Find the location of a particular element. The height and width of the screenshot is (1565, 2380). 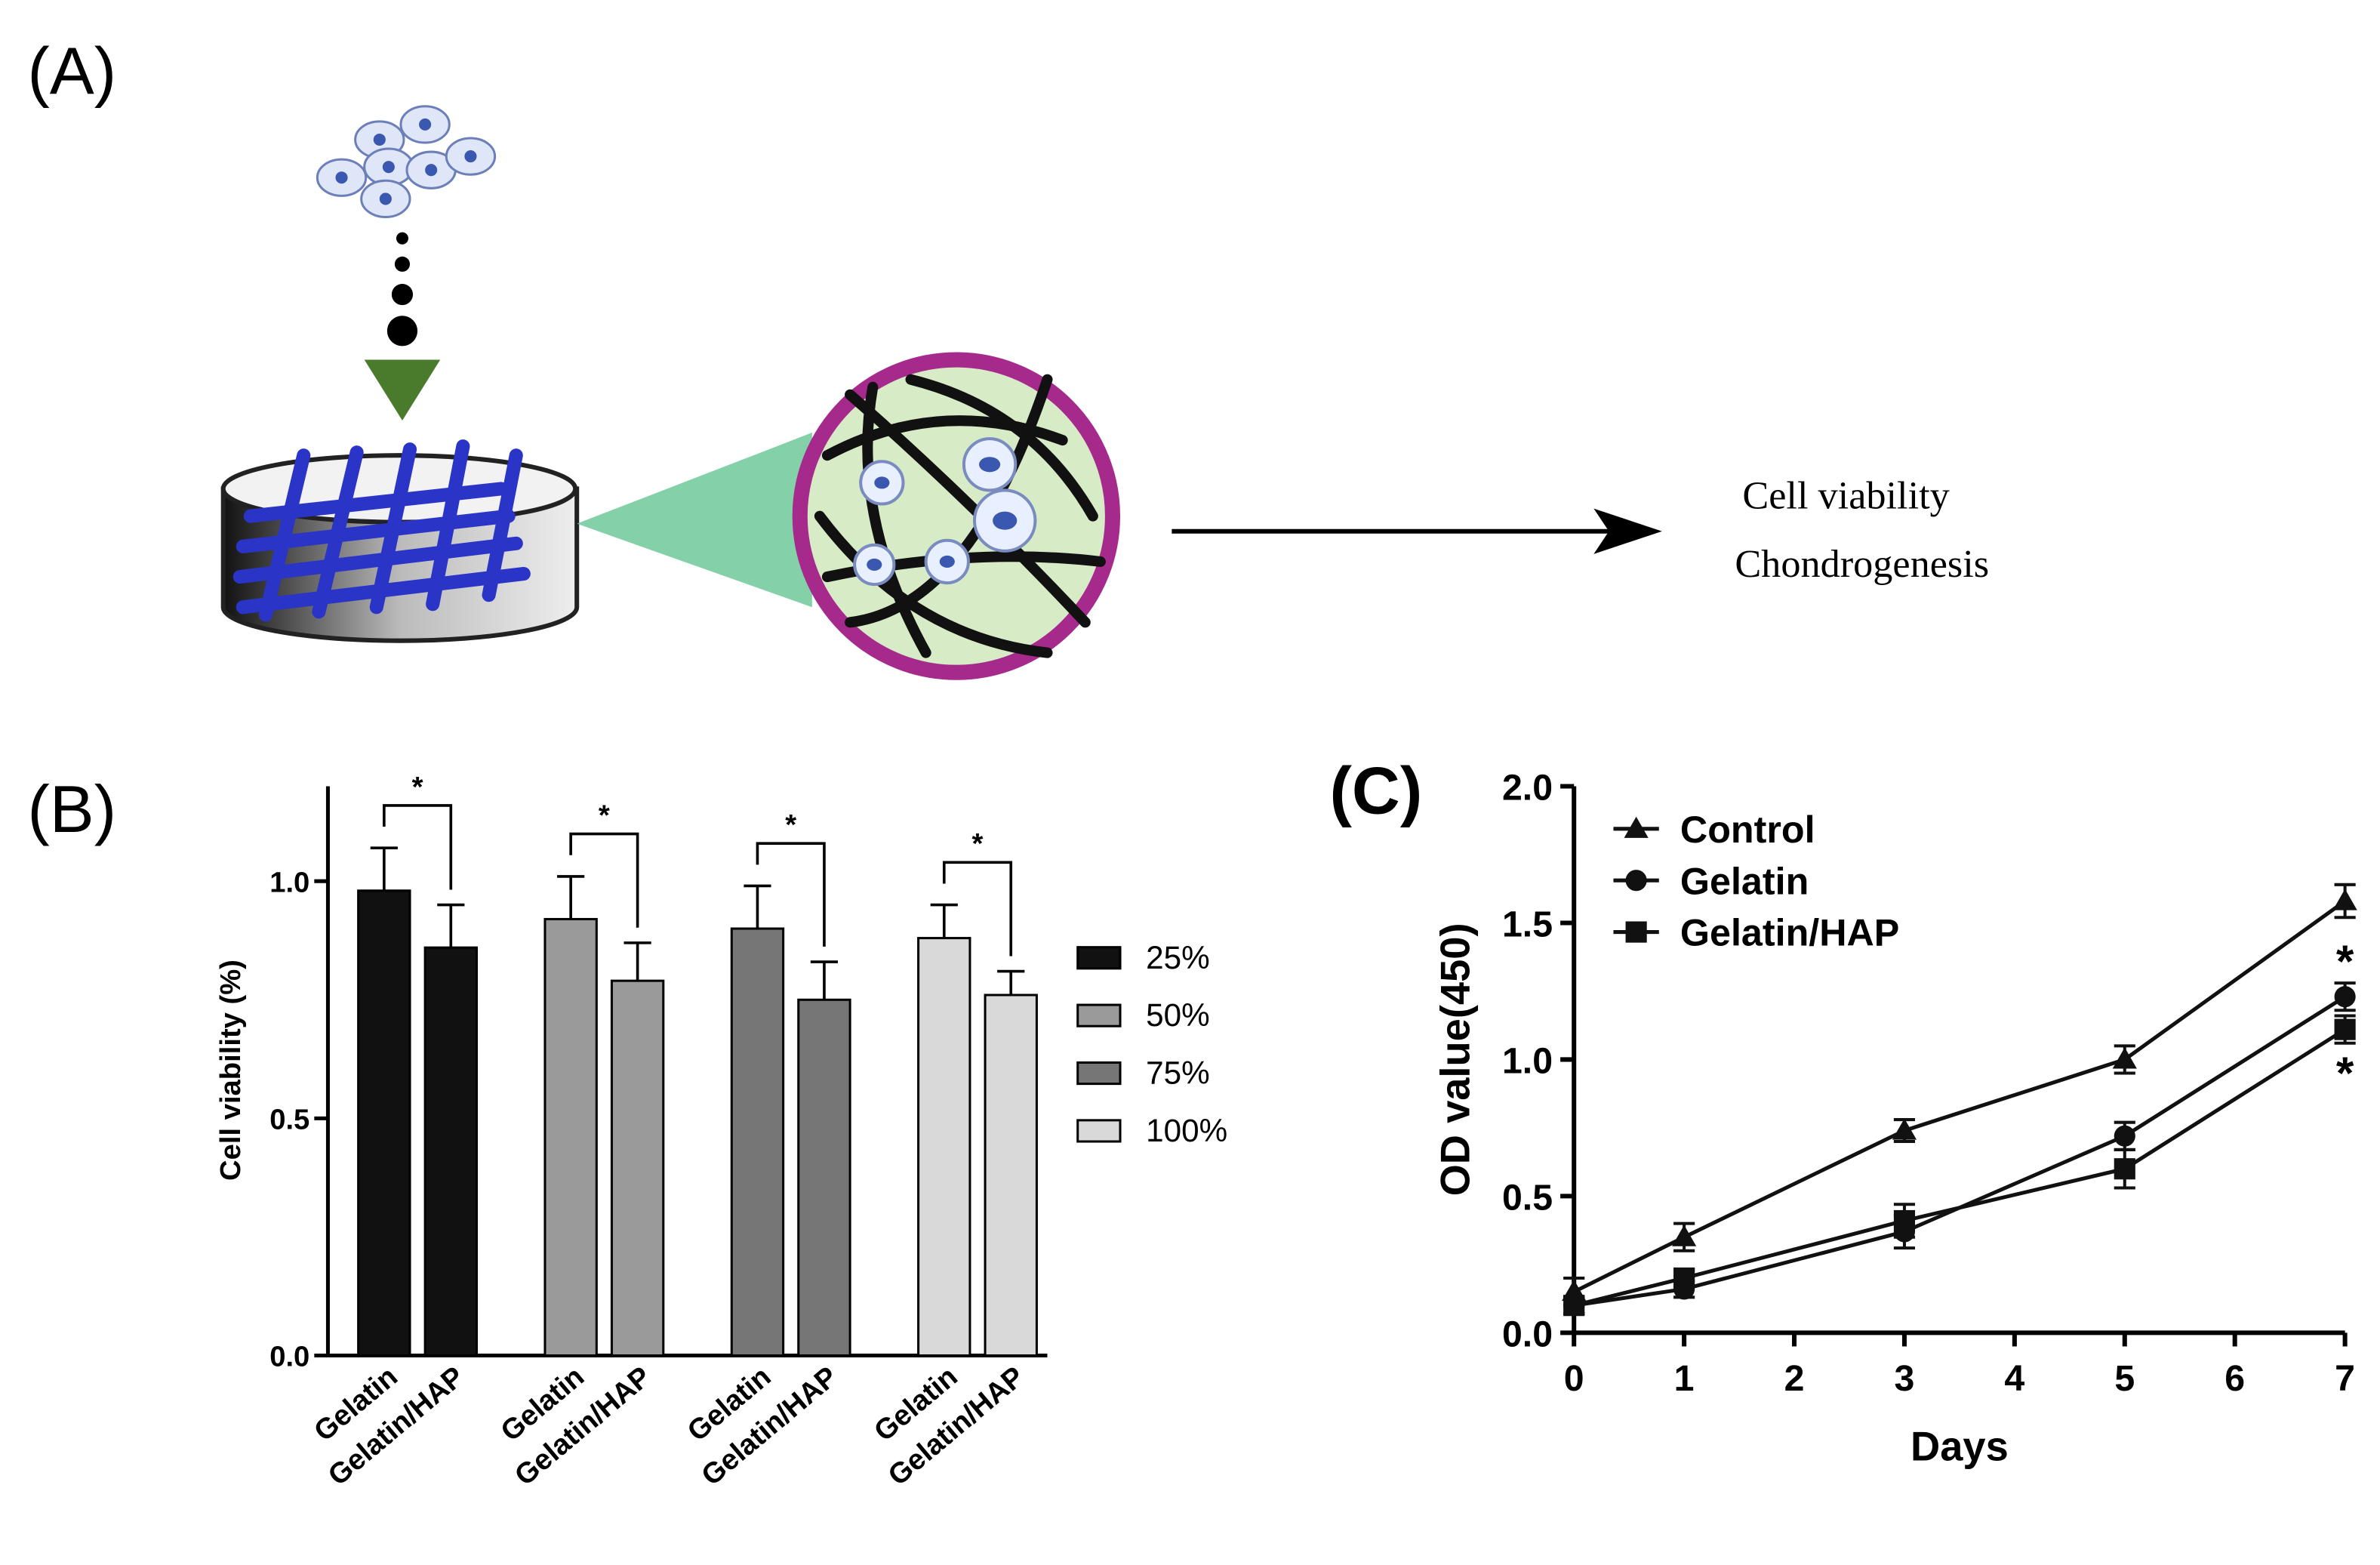

panel-label: (B) is located at coordinates (71, 809).